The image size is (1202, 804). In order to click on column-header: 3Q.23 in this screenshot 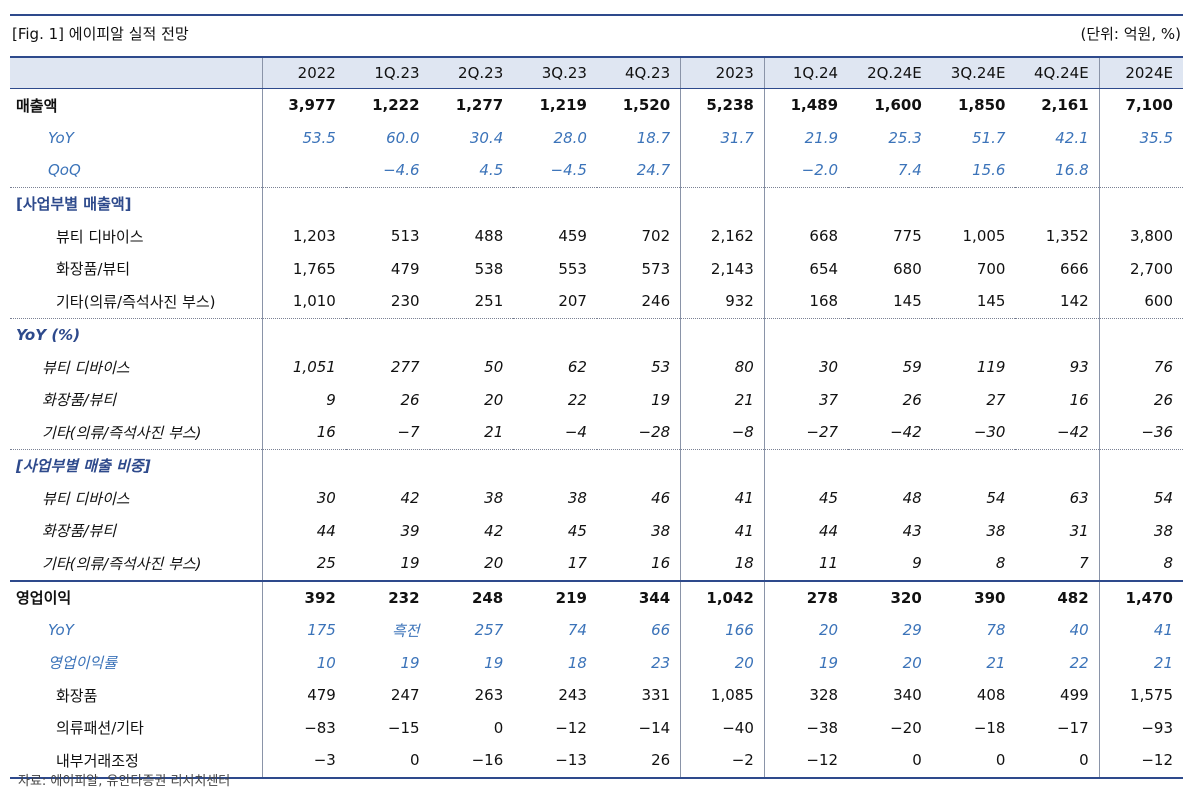, I will do `click(555, 72)`.